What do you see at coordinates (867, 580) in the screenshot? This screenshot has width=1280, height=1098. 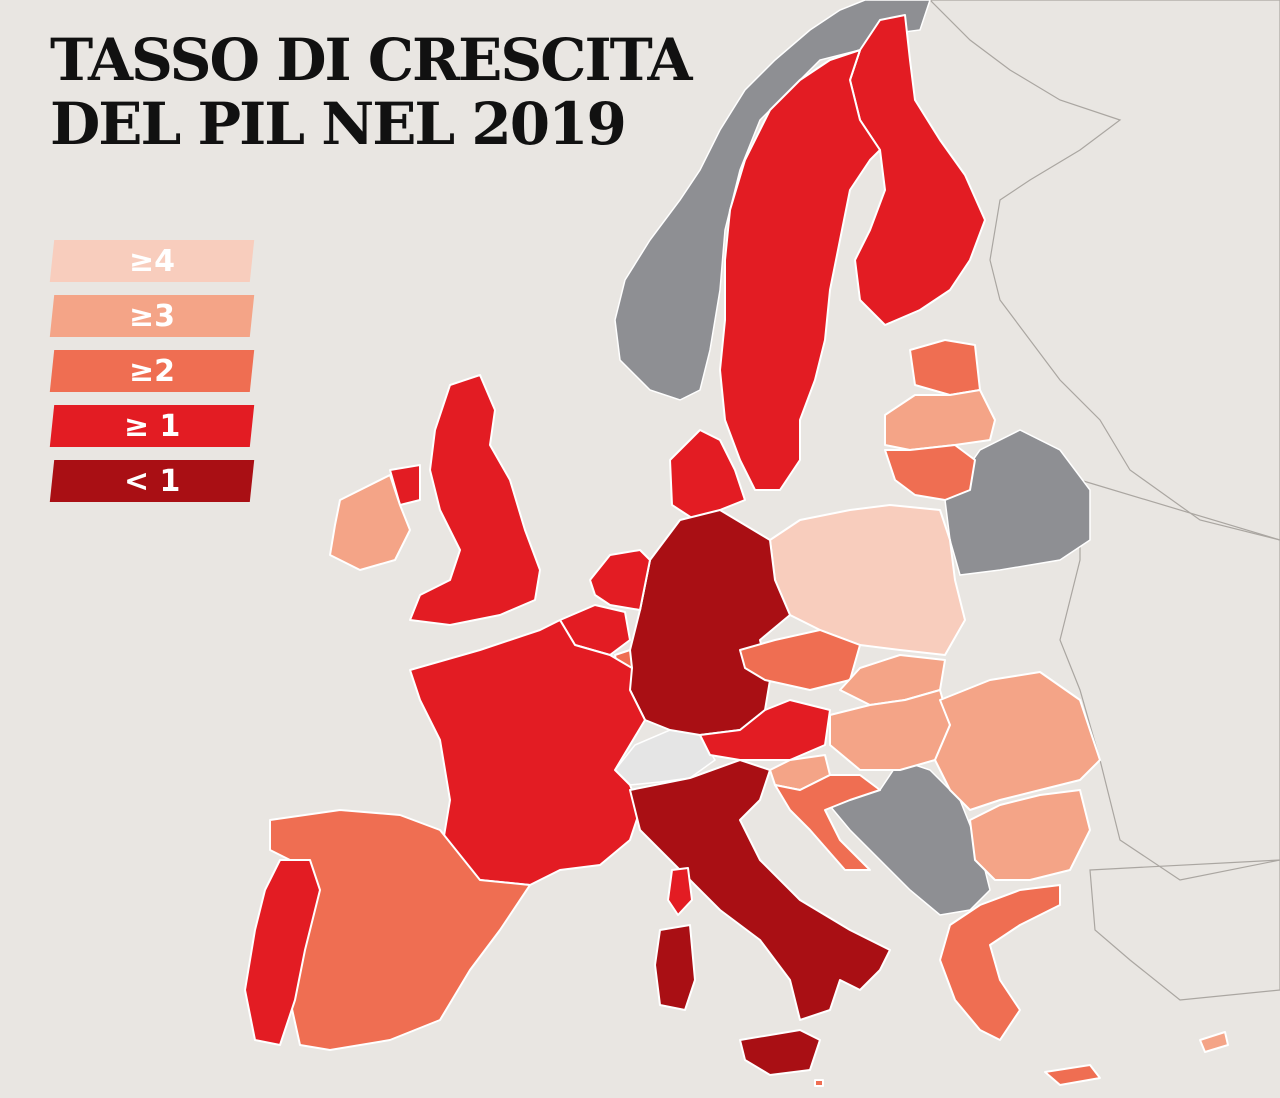 I see `poland-shape` at bounding box center [867, 580].